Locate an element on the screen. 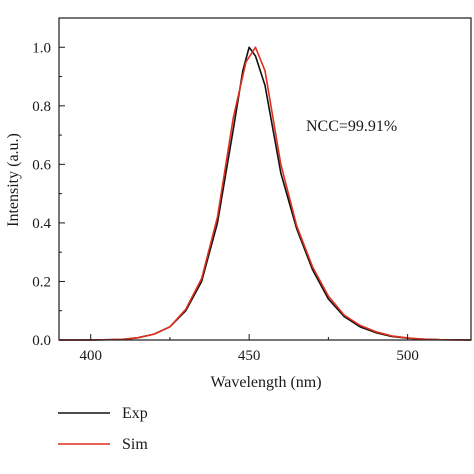 The image size is (474, 474). annotation-ncc: NCC=99.91% is located at coordinates (351, 126).